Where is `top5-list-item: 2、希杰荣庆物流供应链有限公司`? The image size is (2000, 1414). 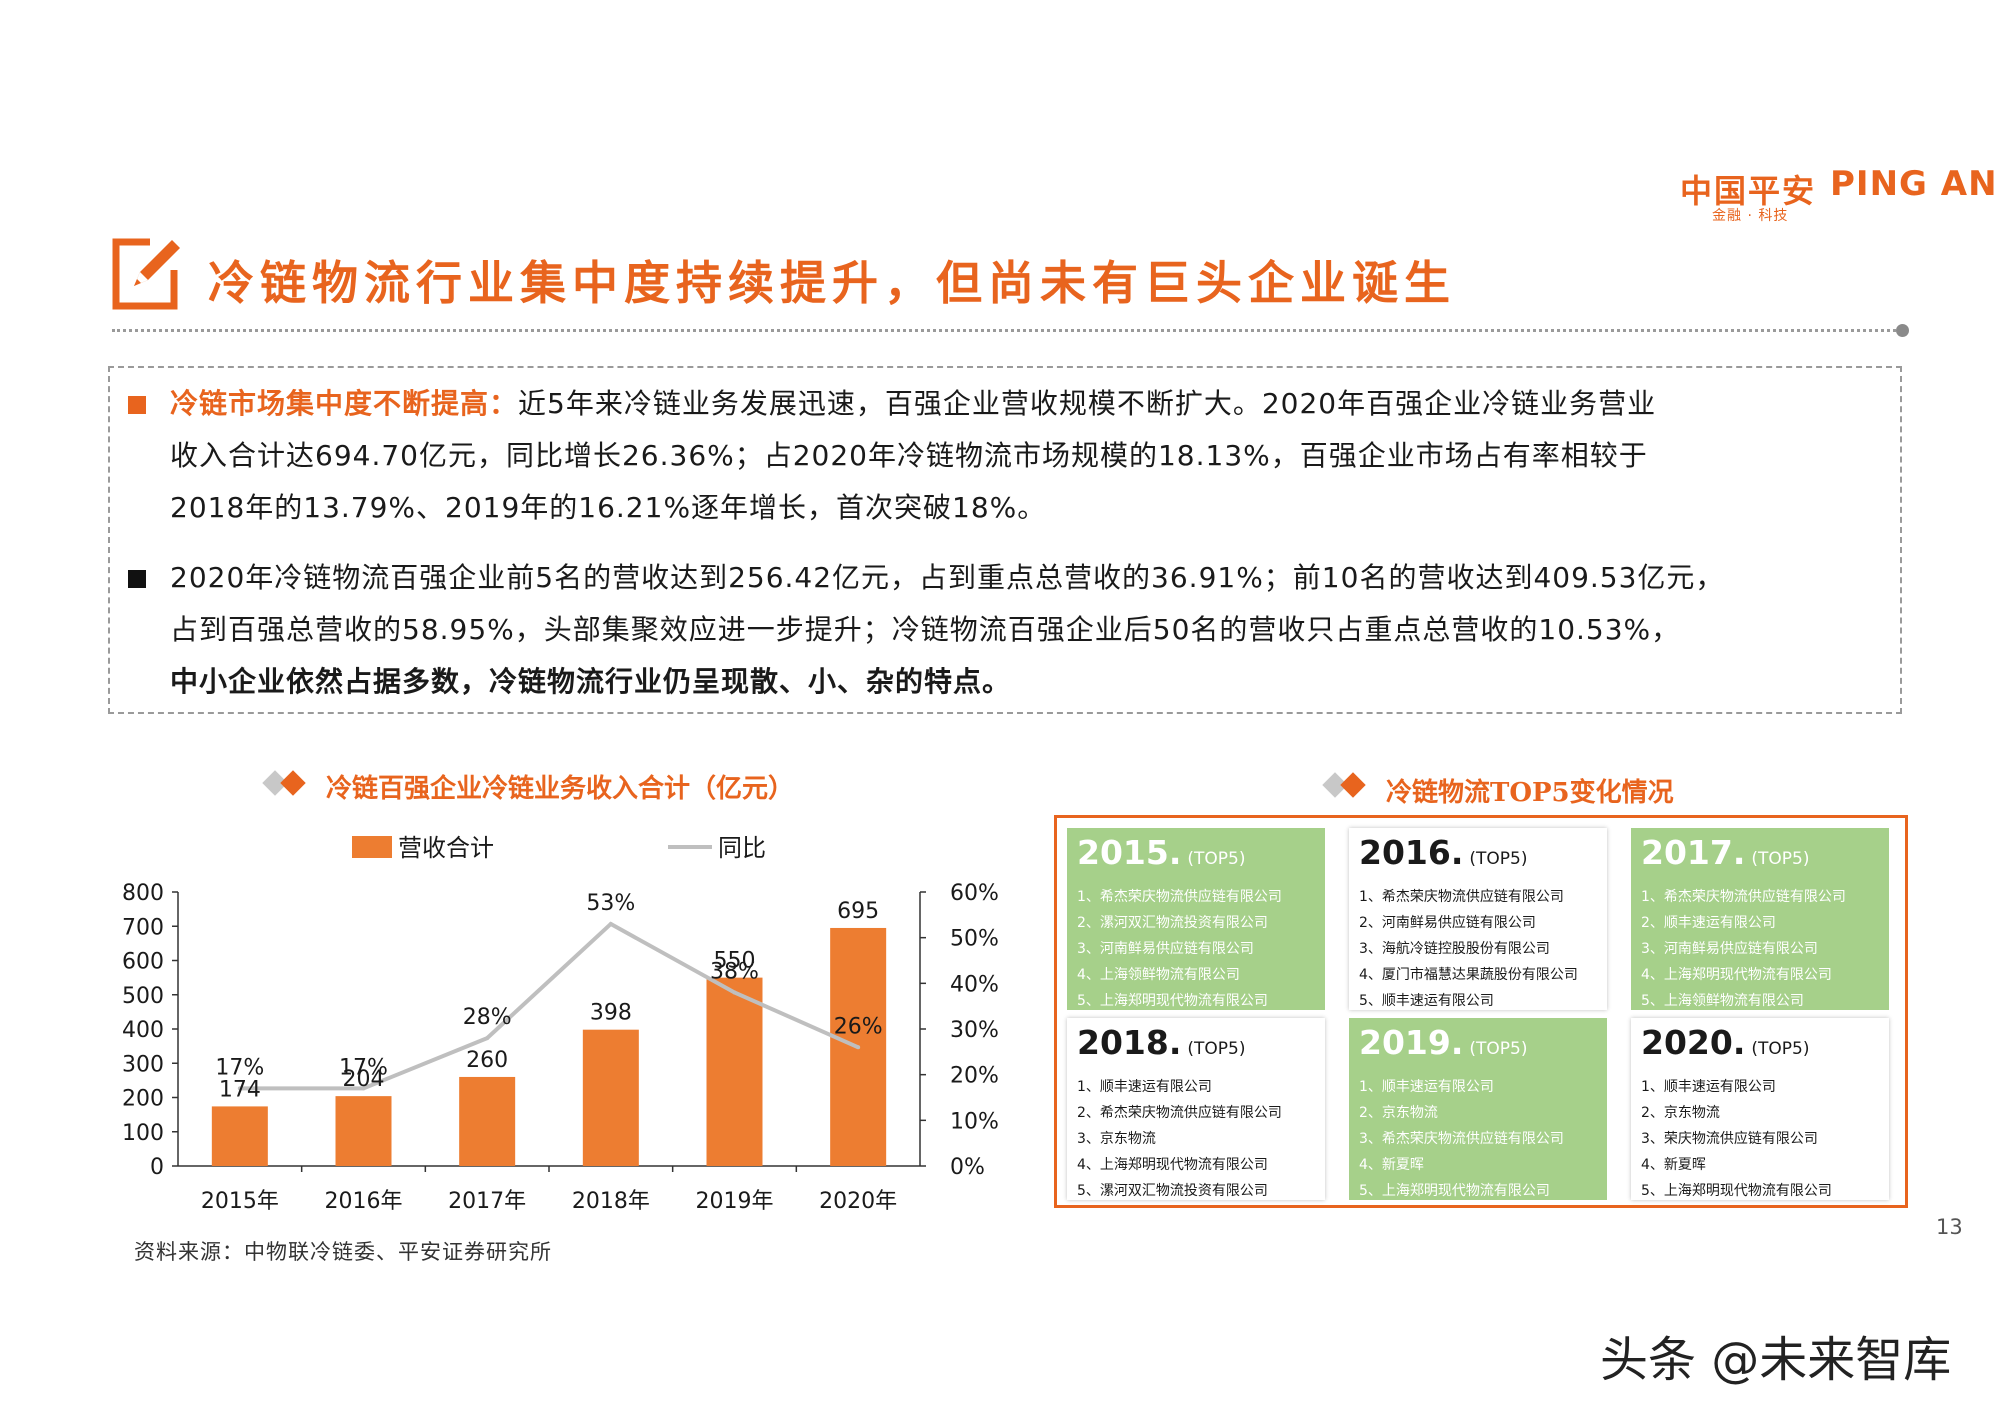 top5-list-item: 2、希杰荣庆物流供应链有限公司 is located at coordinates (1179, 1113).